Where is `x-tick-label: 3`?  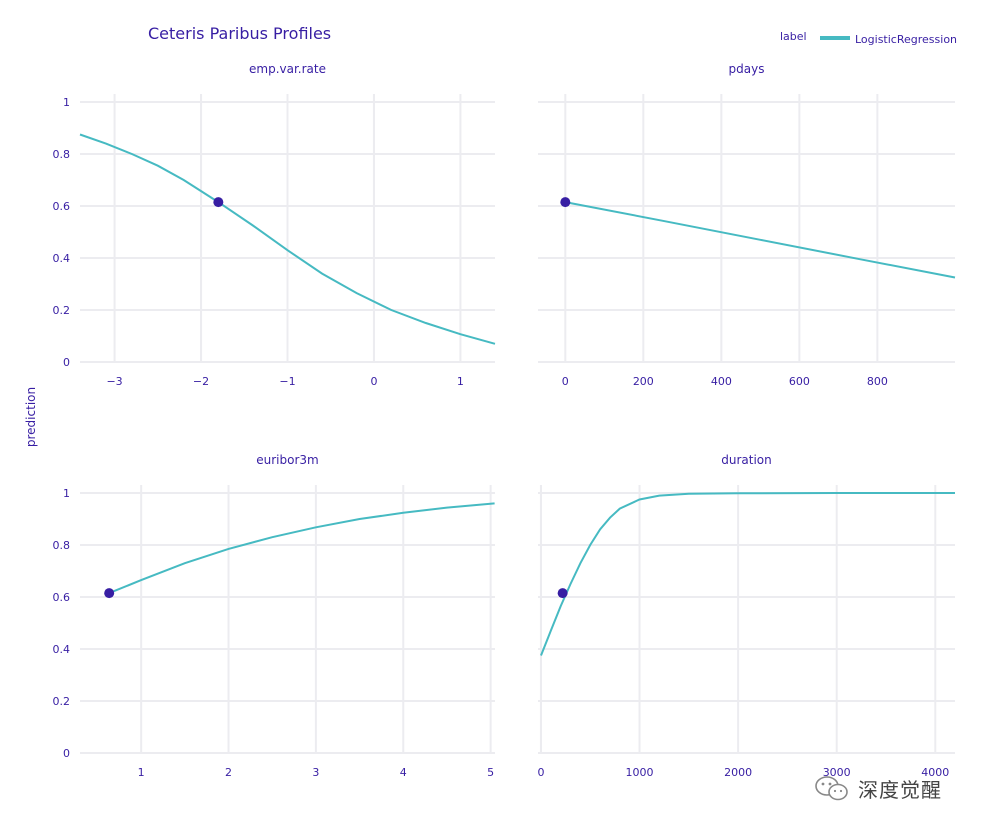 x-tick-label: 3 is located at coordinates (315, 772).